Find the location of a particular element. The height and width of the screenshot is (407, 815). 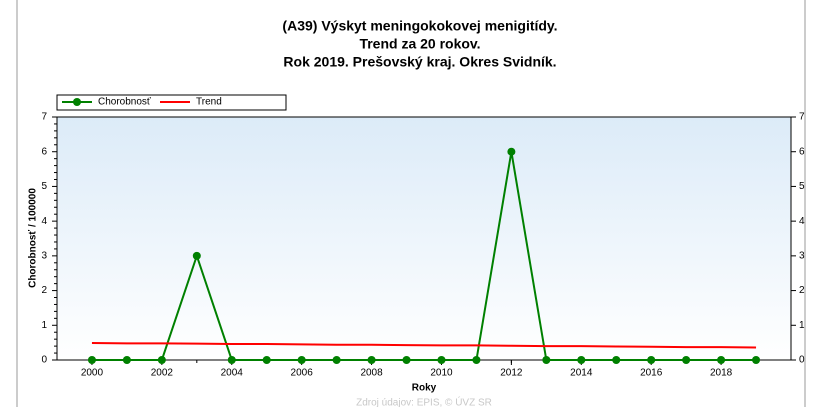

x-tick-label: 2012 is located at coordinates (511, 373).